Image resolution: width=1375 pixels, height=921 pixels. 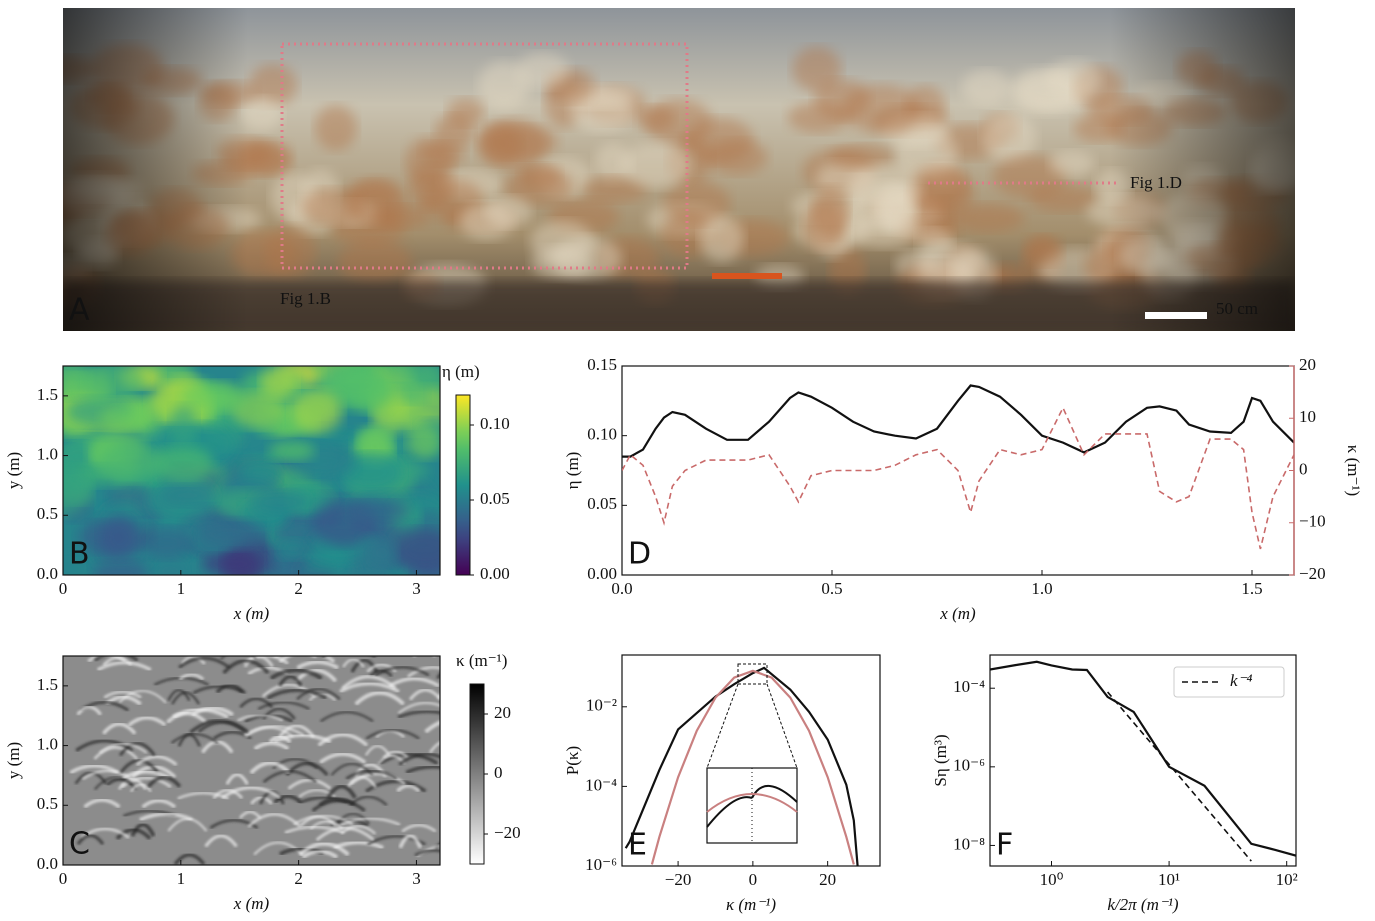 What do you see at coordinates (1143, 904) in the screenshot?
I see `x-axis-label: k/2π (m⁻¹)` at bounding box center [1143, 904].